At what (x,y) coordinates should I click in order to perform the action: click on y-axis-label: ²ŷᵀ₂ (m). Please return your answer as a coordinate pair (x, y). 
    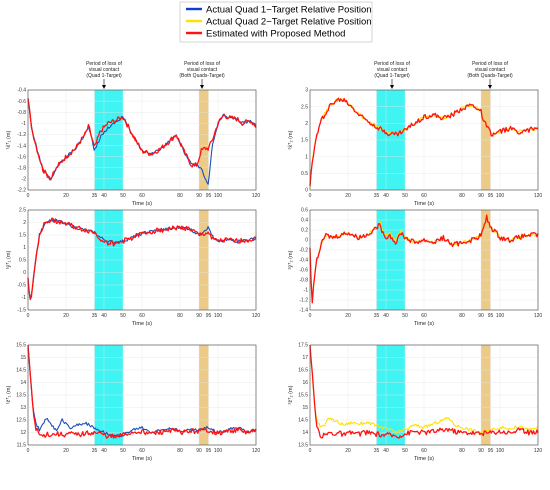
    Looking at the image, I should click on (290, 259).